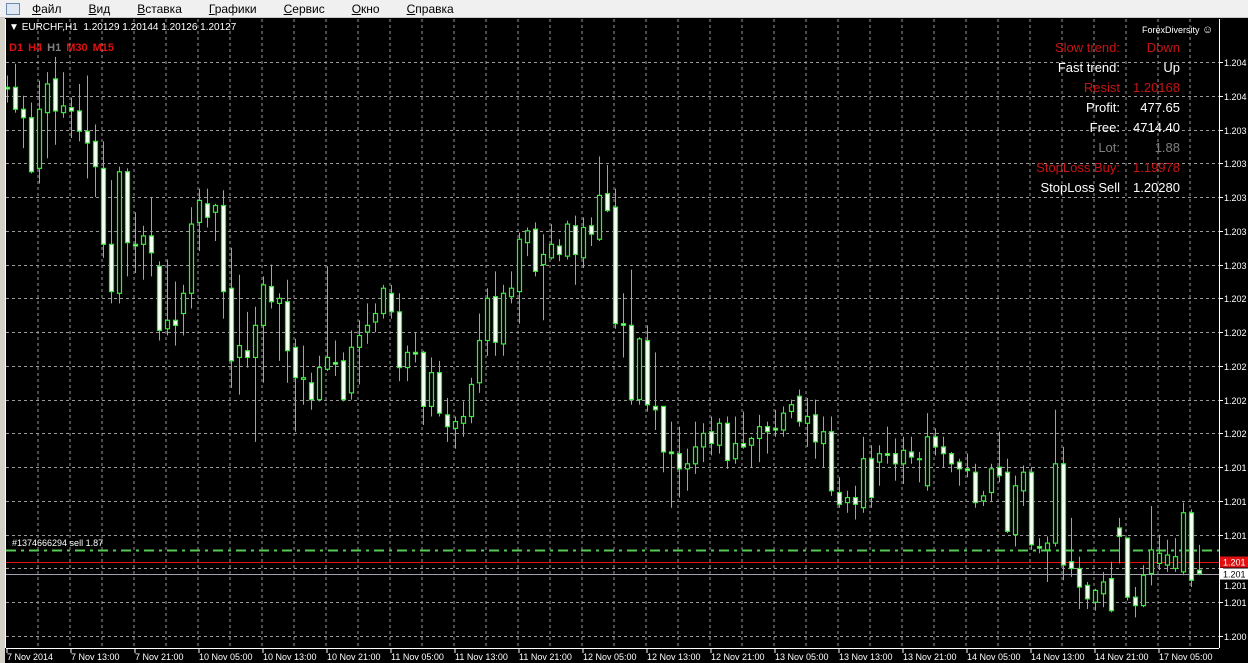 The width and height of the screenshot is (1248, 663). Describe the element at coordinates (1186, 657) in the screenshot. I see `time-axis-label: 17 Nov 05:00` at that location.